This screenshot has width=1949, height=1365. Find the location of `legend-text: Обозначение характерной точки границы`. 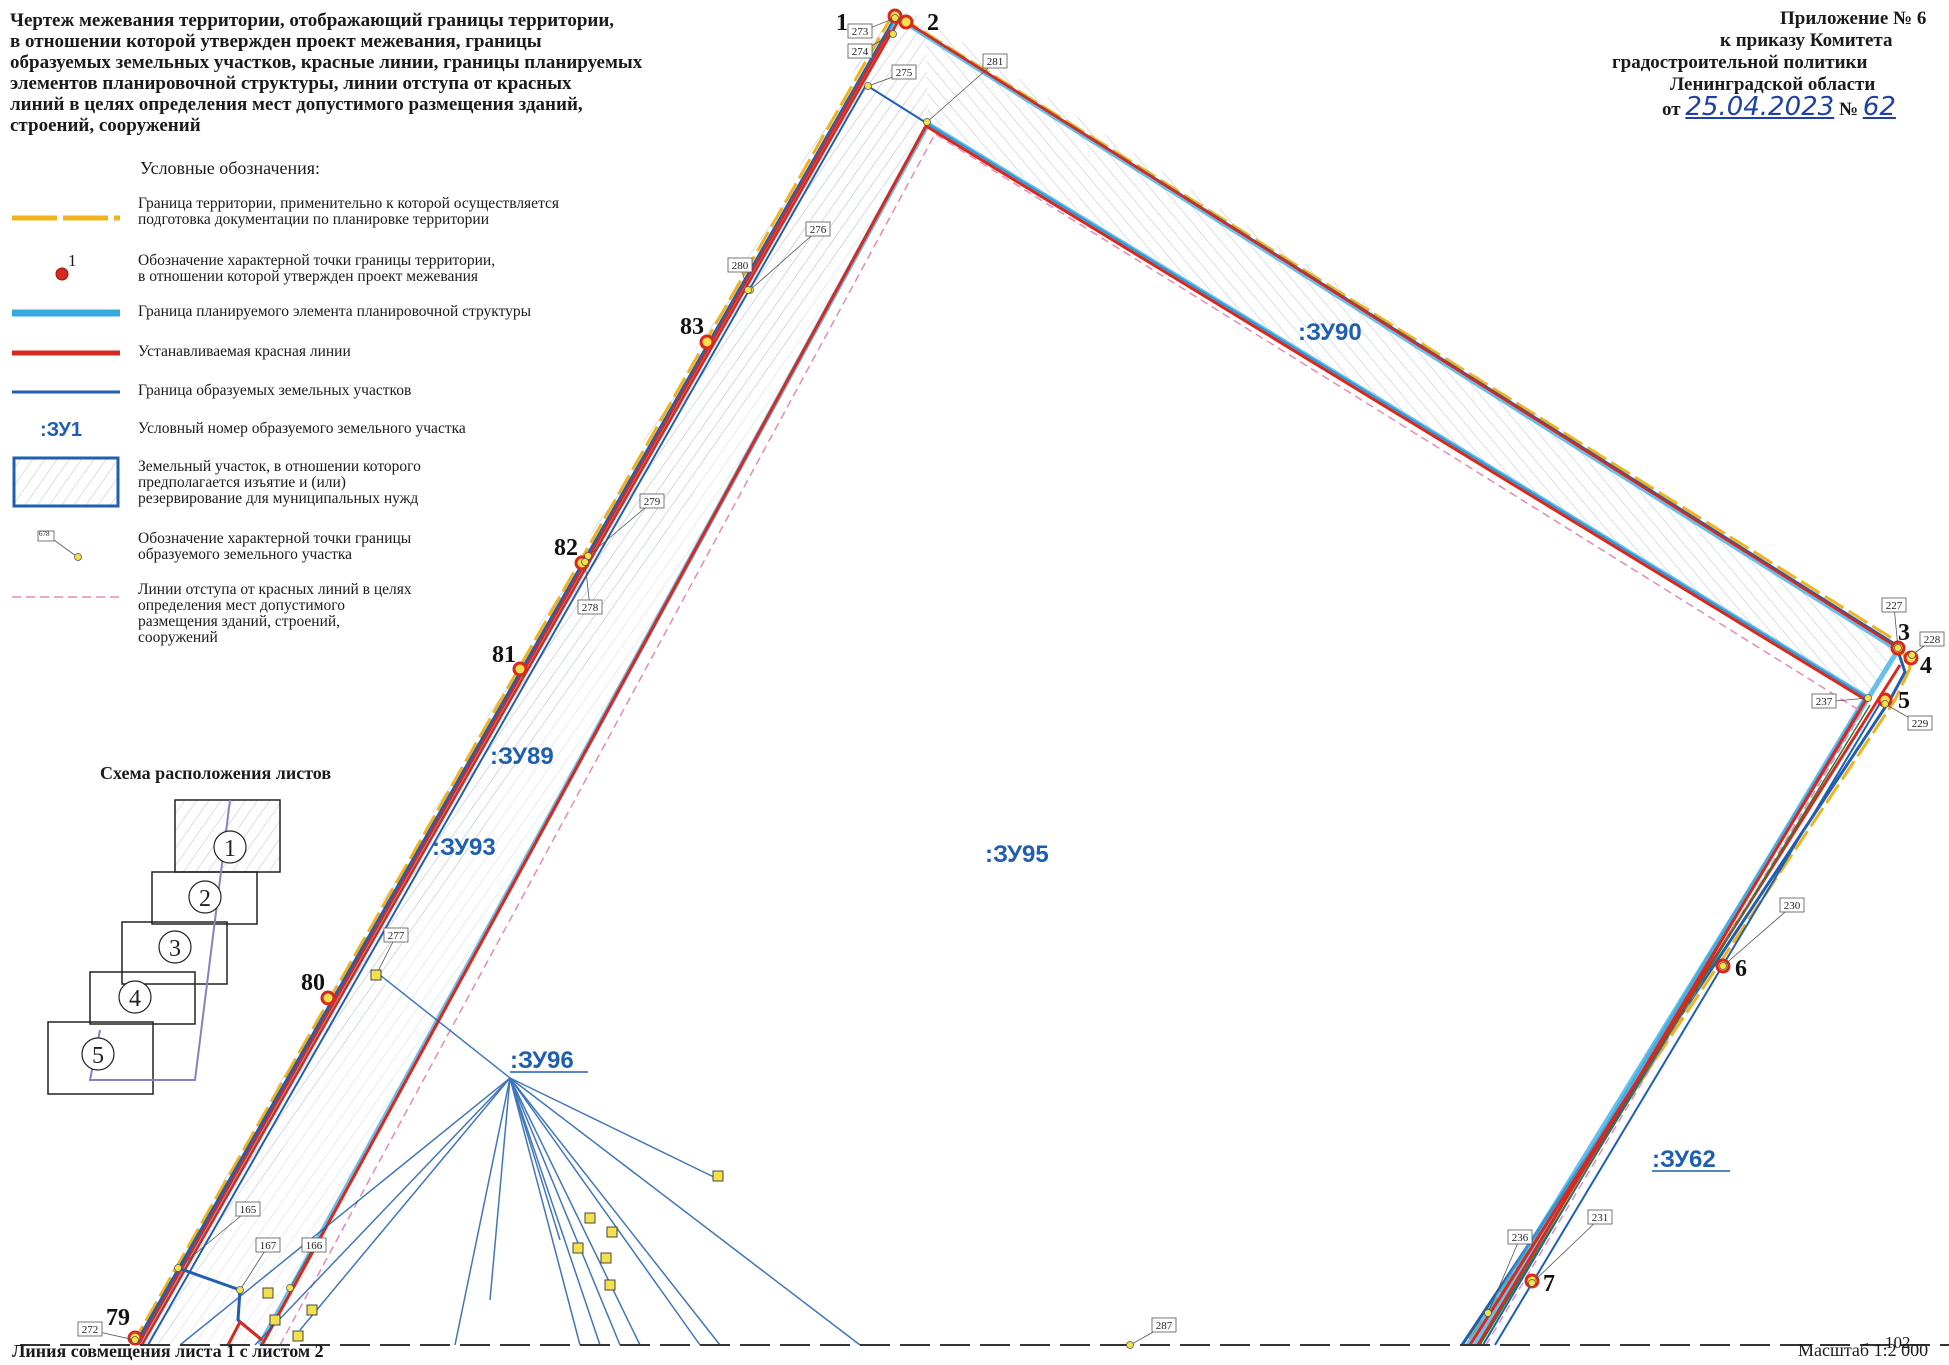

legend-text: Обозначение характерной точки границы is located at coordinates (275, 538).